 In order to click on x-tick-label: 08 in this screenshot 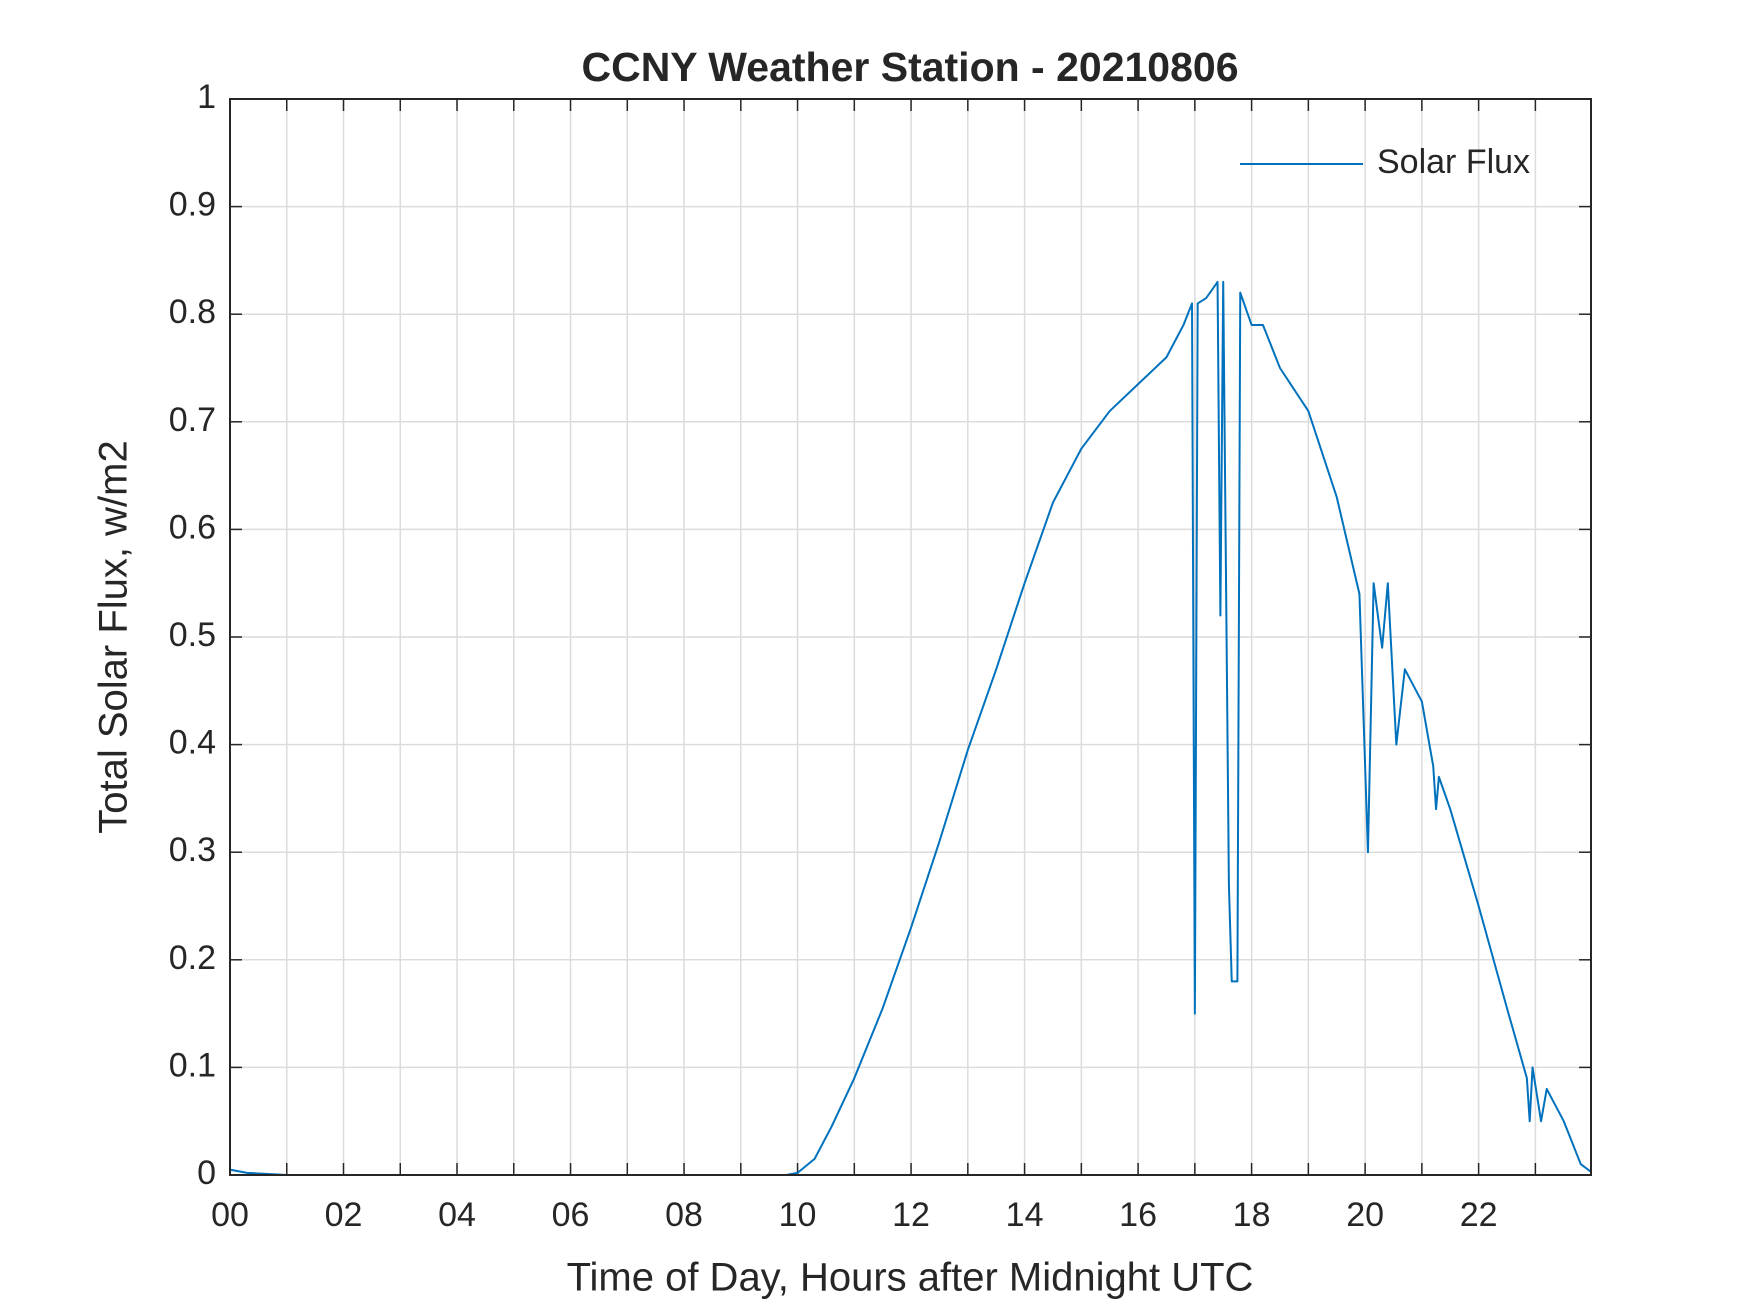, I will do `click(684, 1215)`.